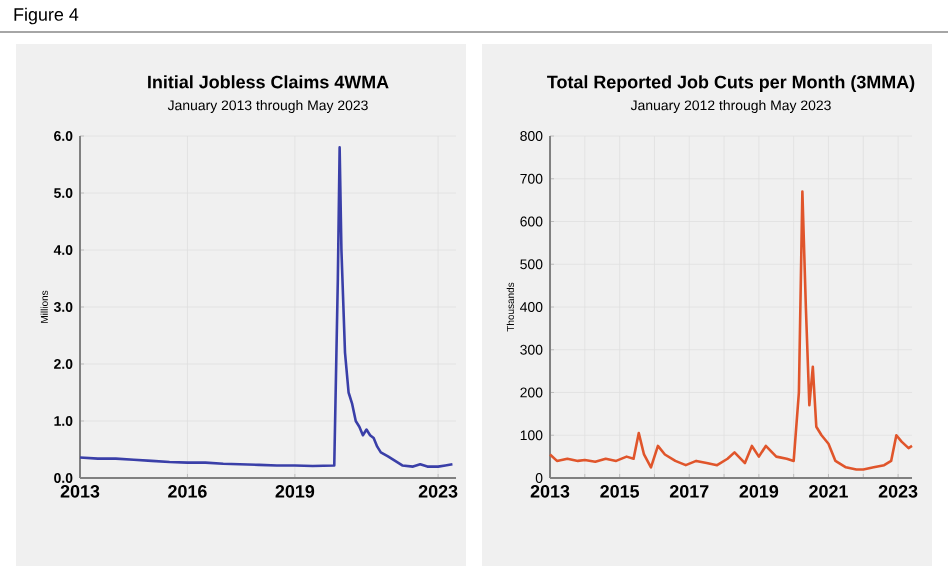 This screenshot has width=948, height=580. I want to click on chart-title: Initial Jobless Claims 4WMA, so click(268, 82).